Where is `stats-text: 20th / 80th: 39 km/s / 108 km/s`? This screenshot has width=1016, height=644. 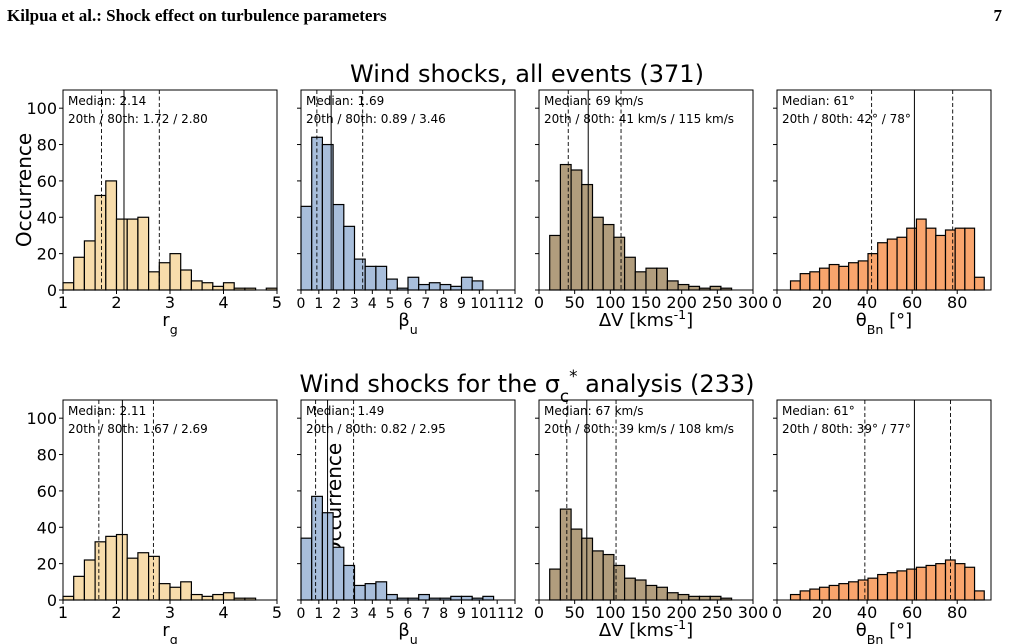
stats-text: 20th / 80th: 39 km/s / 108 km/s is located at coordinates (639, 429).